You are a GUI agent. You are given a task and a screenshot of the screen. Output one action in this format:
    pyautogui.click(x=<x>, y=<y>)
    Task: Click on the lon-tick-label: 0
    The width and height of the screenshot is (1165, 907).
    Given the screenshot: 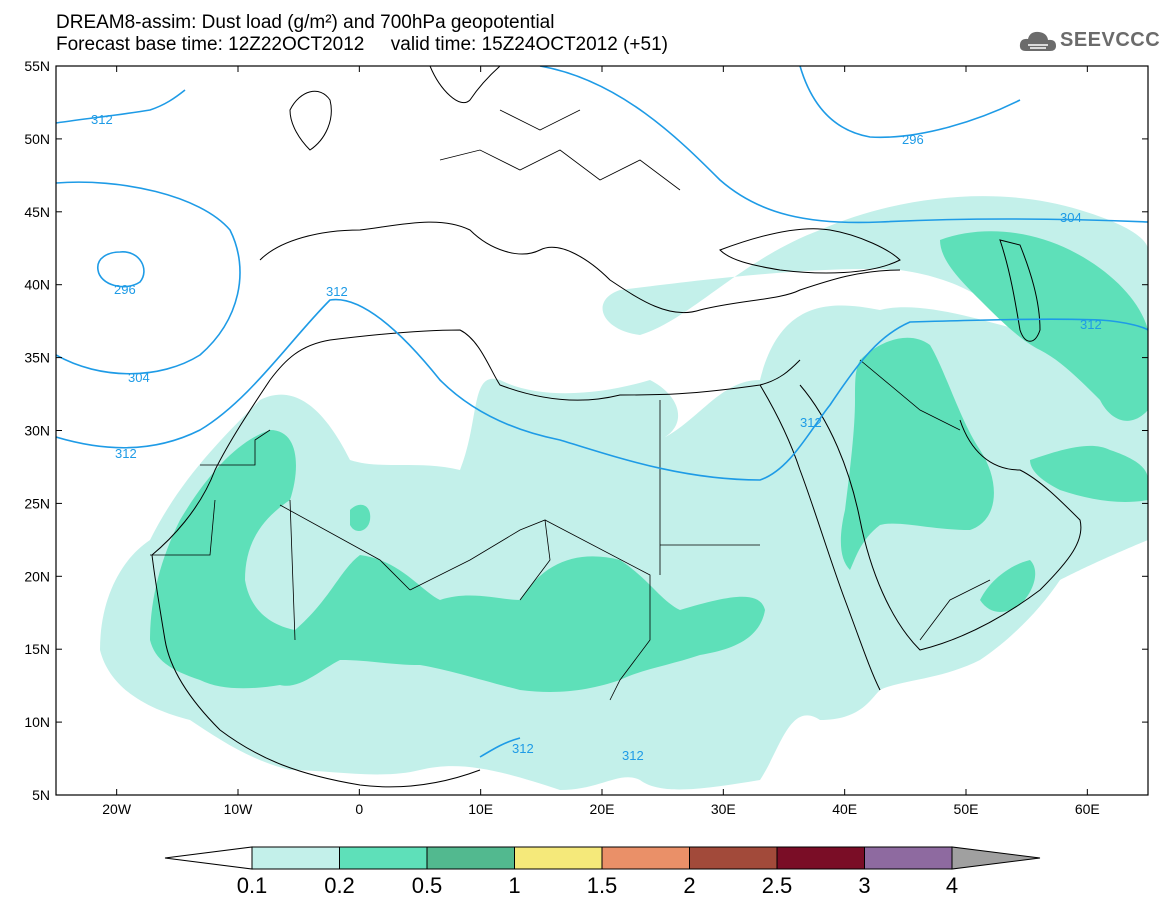 What is the action you would take?
    pyautogui.click(x=359, y=809)
    